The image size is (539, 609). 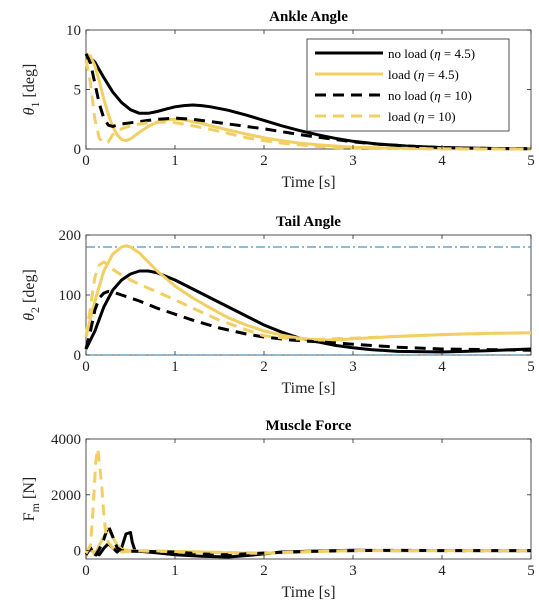 I want to click on y-tick-label: 4000, so click(x=66, y=440).